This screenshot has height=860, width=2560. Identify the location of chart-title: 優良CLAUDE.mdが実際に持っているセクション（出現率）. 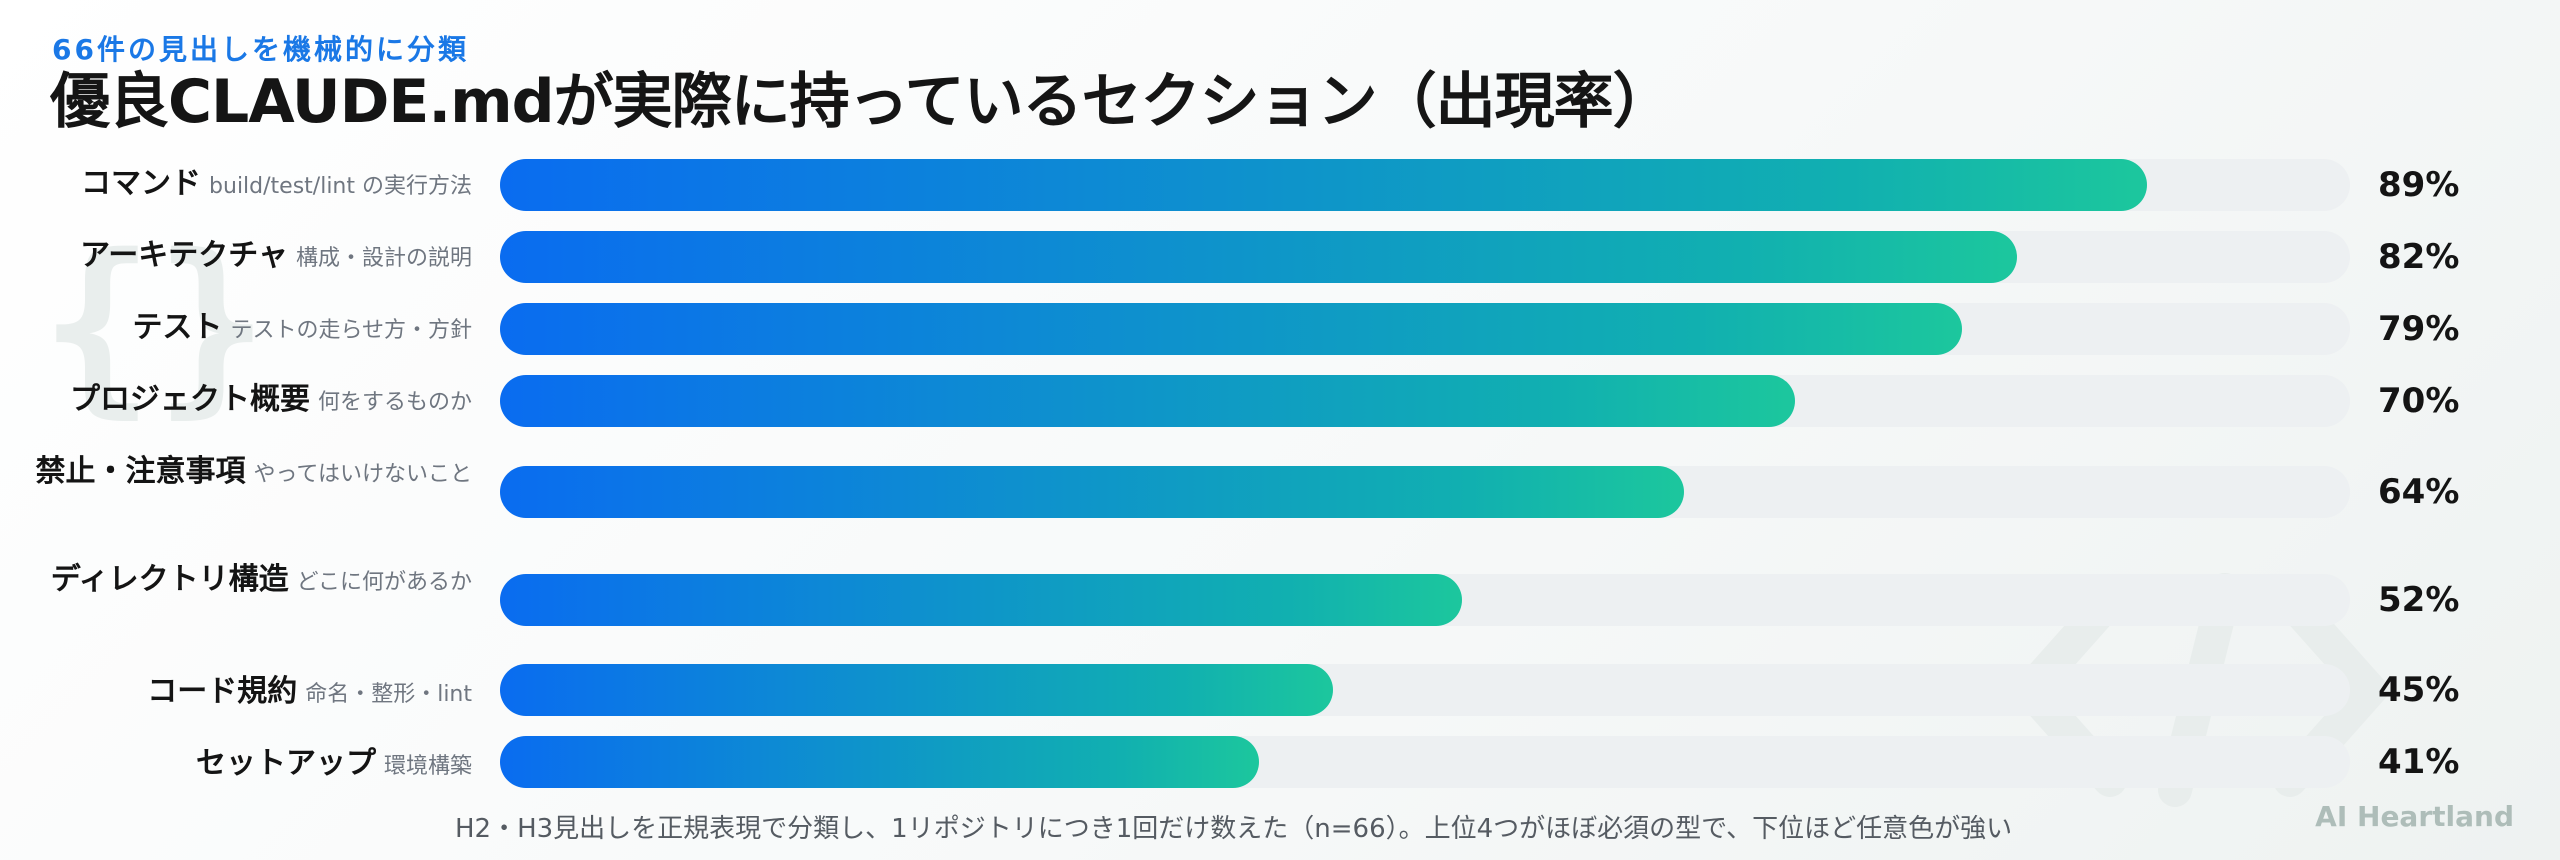
(861, 102).